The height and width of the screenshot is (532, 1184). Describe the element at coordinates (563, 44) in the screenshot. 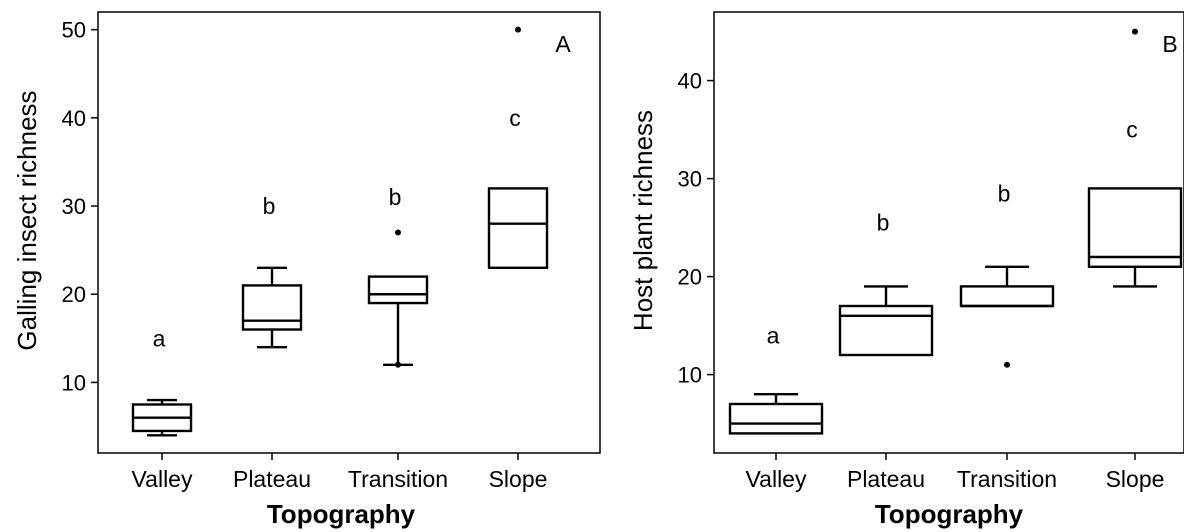

I see `panel-label: A` at that location.